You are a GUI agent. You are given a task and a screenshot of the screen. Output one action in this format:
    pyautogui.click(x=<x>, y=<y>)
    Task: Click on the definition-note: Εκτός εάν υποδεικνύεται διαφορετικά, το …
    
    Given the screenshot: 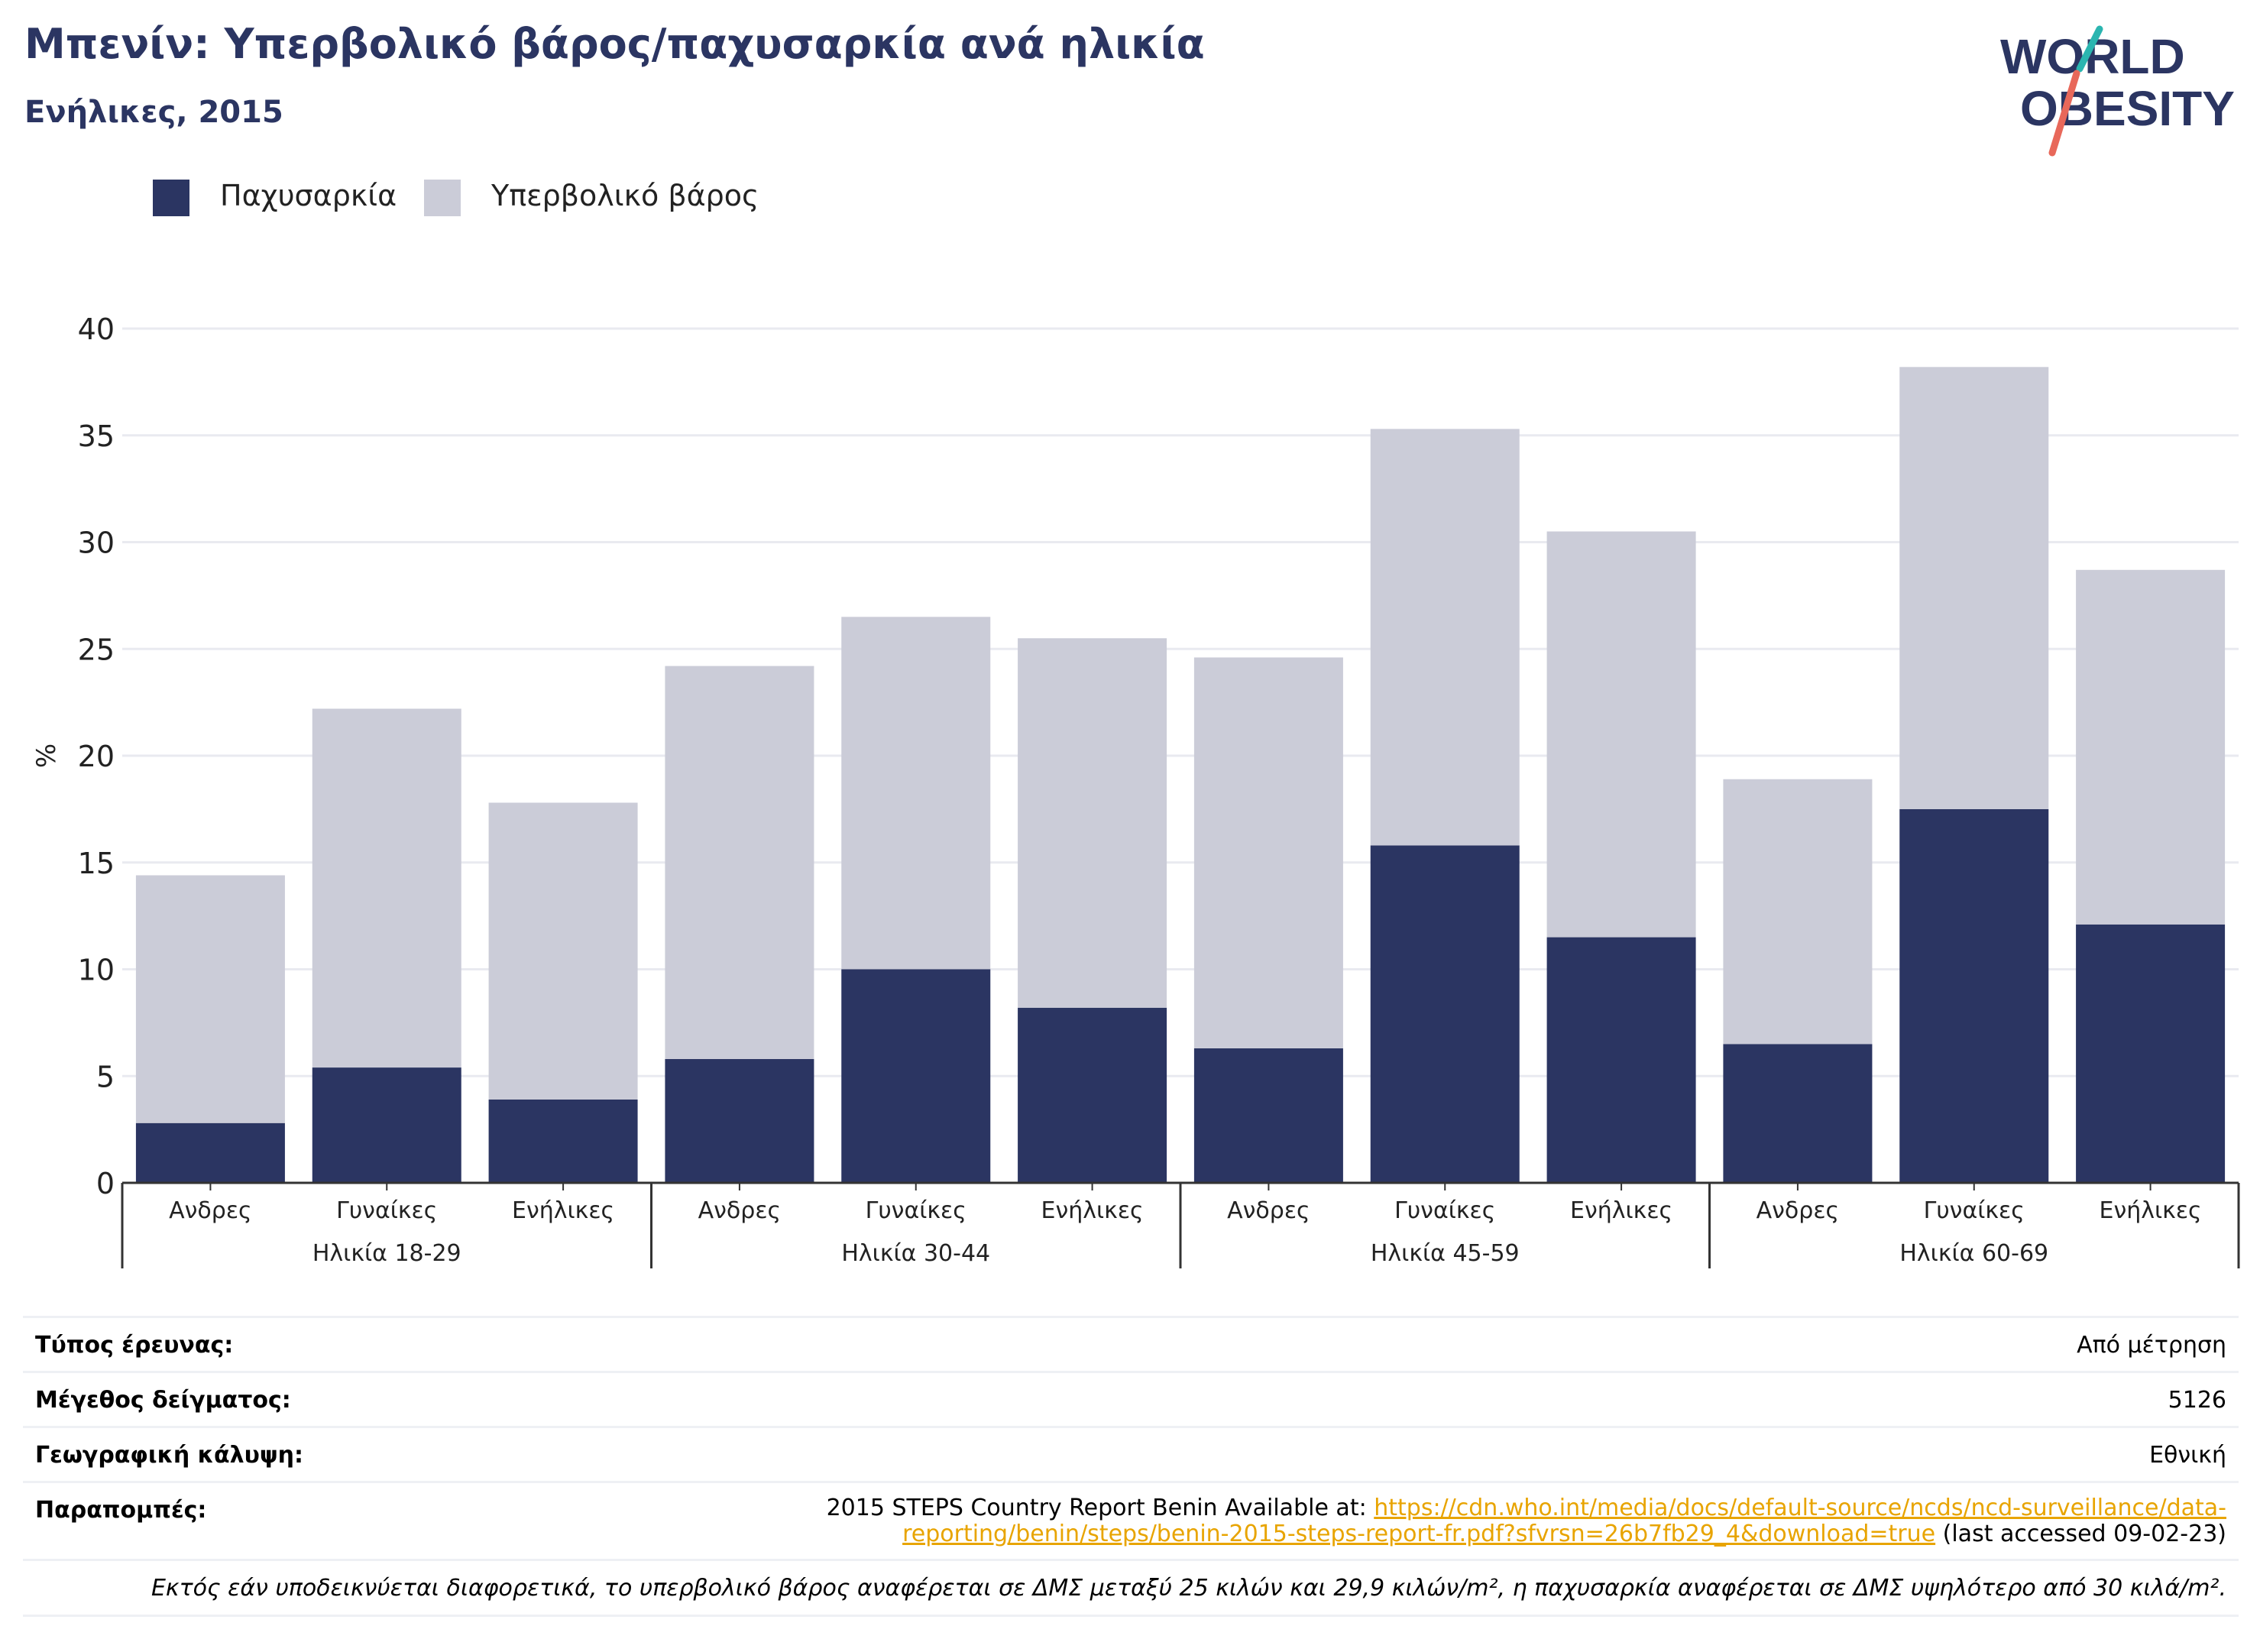 What is the action you would take?
    pyautogui.click(x=1188, y=1588)
    